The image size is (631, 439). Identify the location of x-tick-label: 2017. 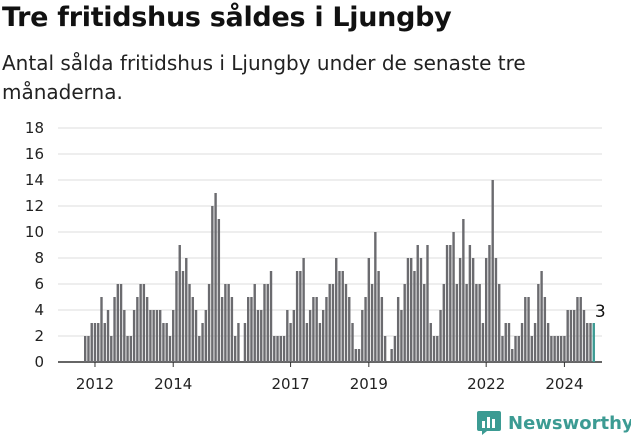
(290, 384).